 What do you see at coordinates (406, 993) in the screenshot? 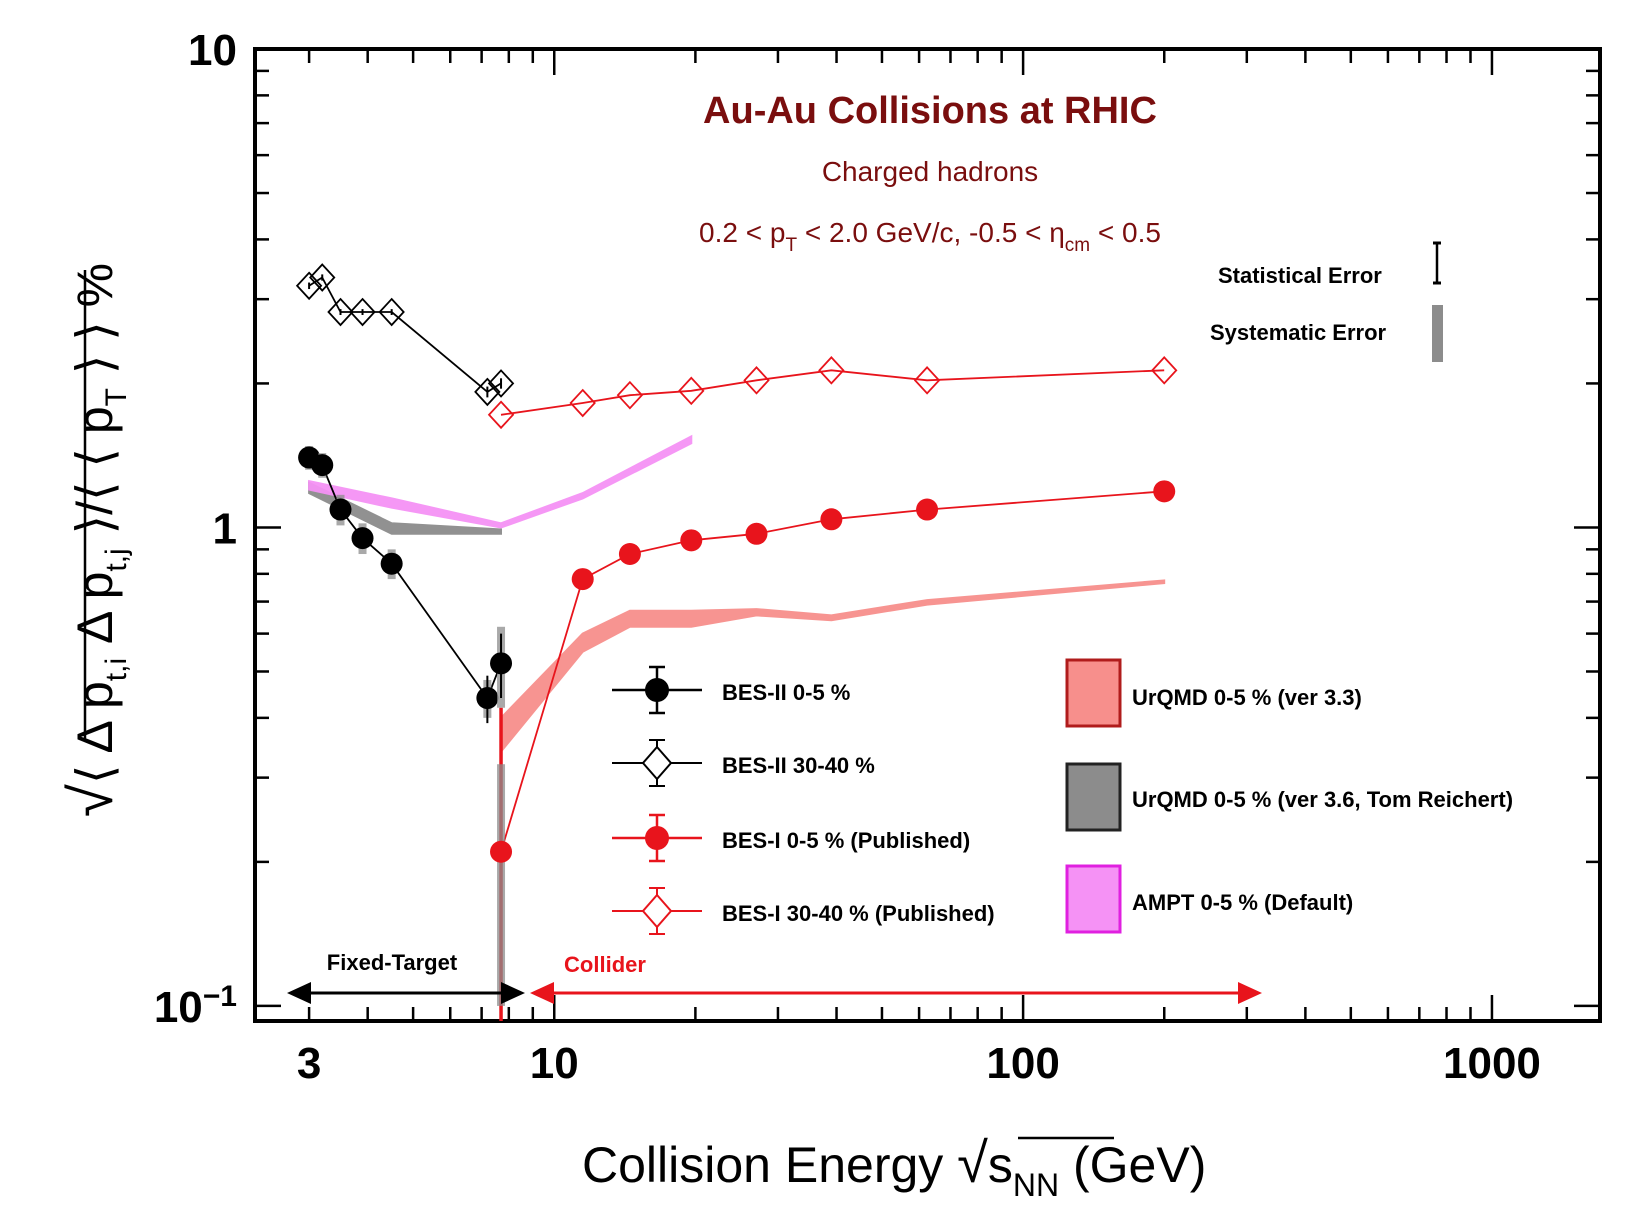
I see `fixed-target-arrow` at bounding box center [406, 993].